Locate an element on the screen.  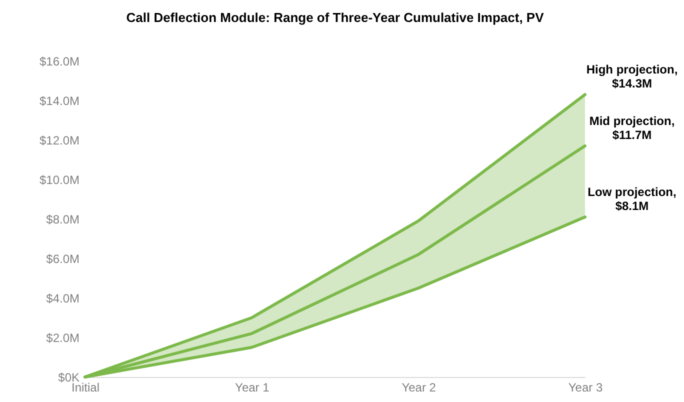
y-tick-label: $4.0M is located at coordinates (63, 299).